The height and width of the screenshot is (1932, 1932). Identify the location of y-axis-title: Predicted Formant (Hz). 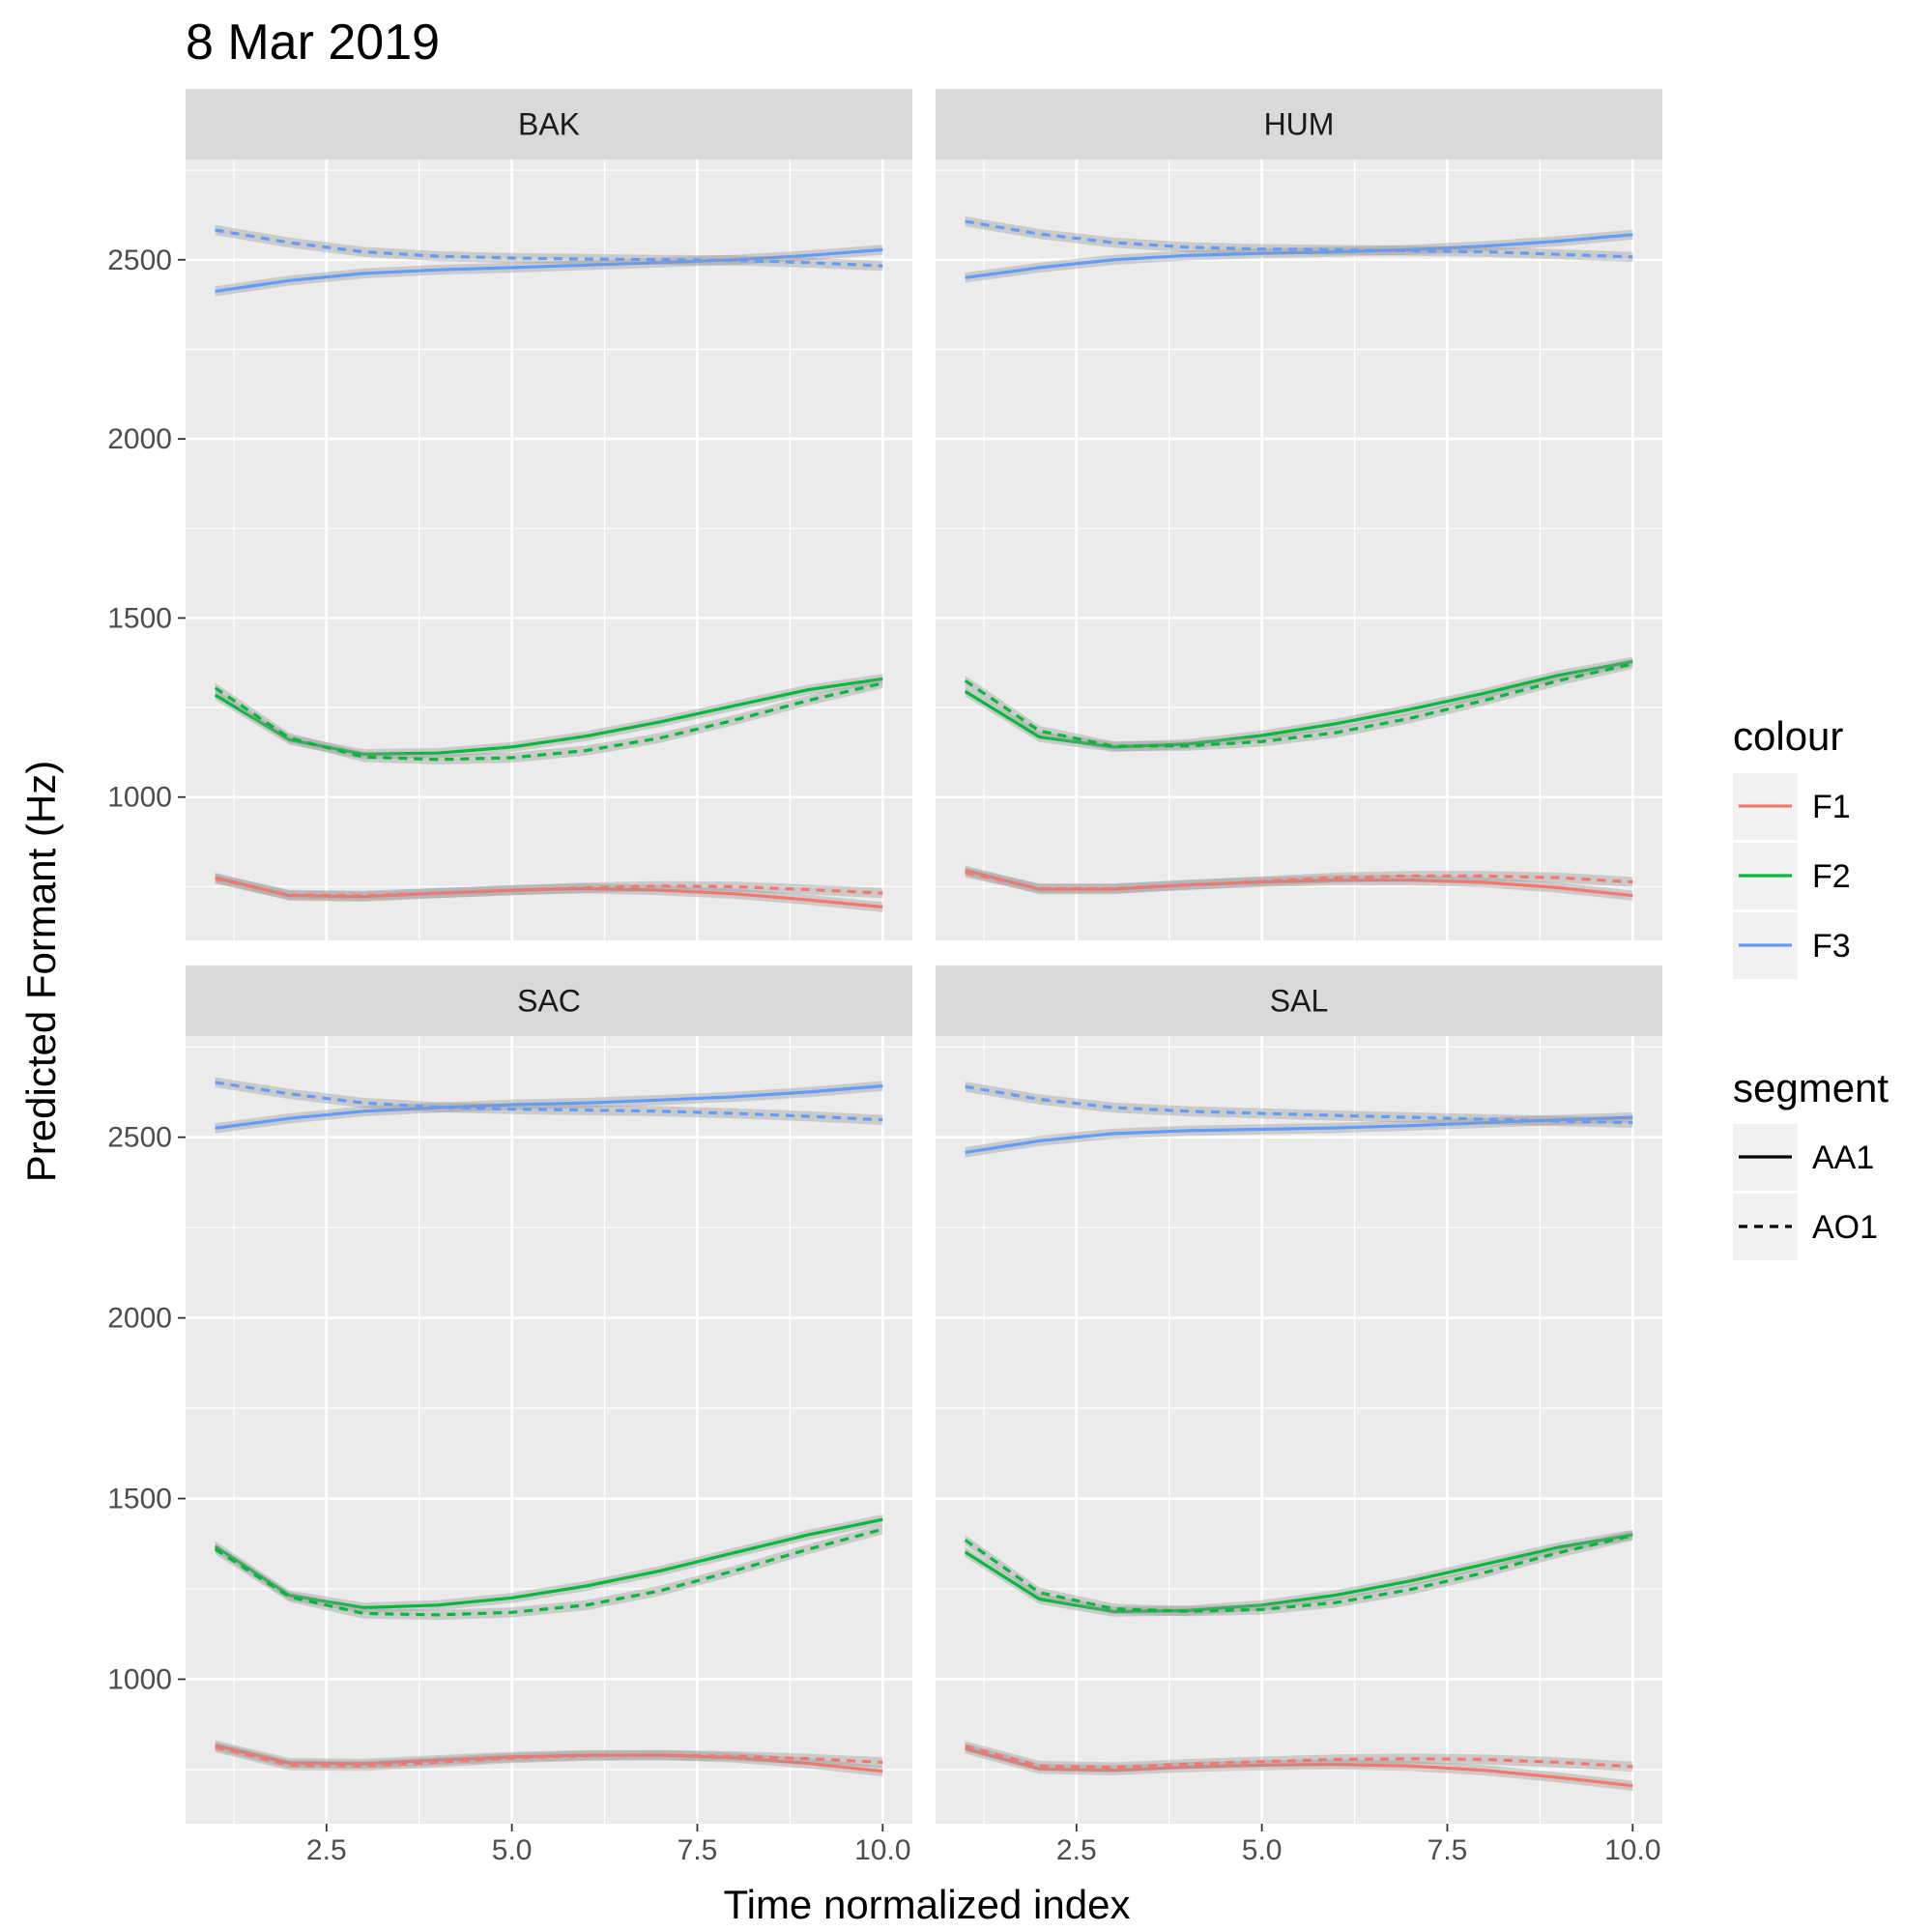
(41, 971).